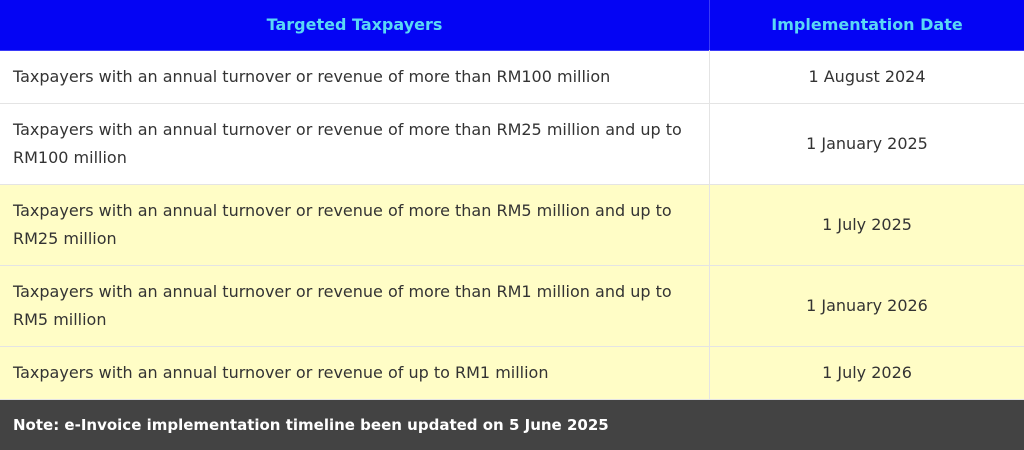  I want to click on date-cell: 1 July 2026, so click(867, 373).